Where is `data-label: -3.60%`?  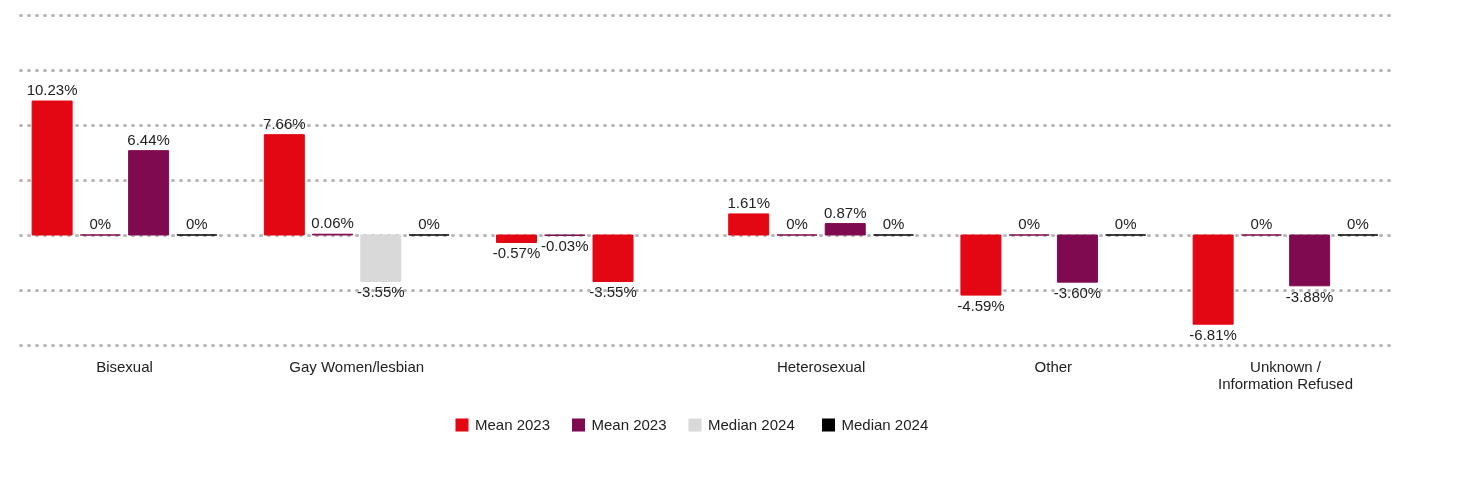 data-label: -3.60% is located at coordinates (1077, 293).